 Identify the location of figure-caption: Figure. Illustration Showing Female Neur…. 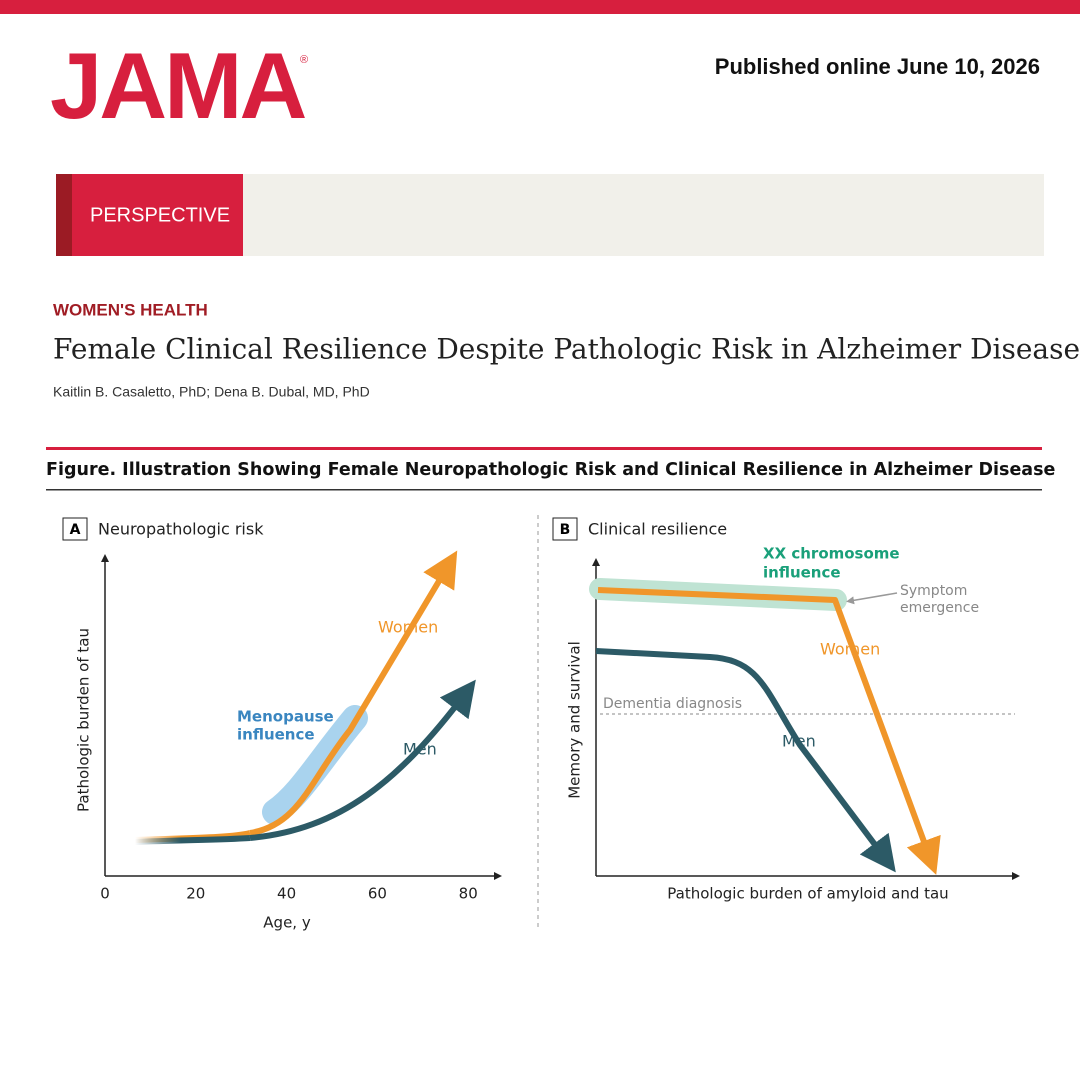
(551, 470).